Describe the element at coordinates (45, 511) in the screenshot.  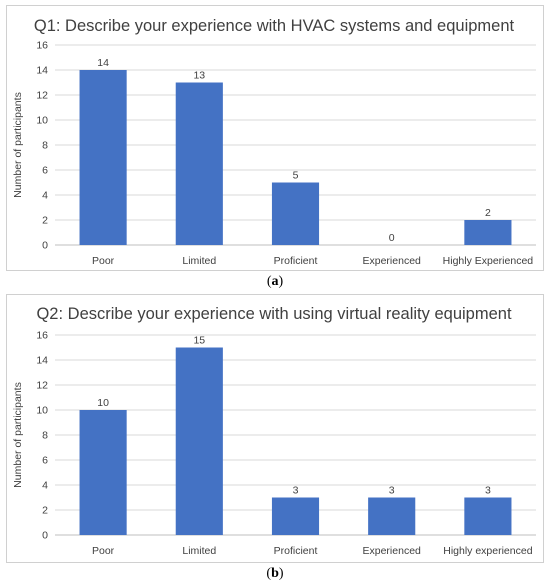
I see `chart-b-ytick-label: 2` at that location.